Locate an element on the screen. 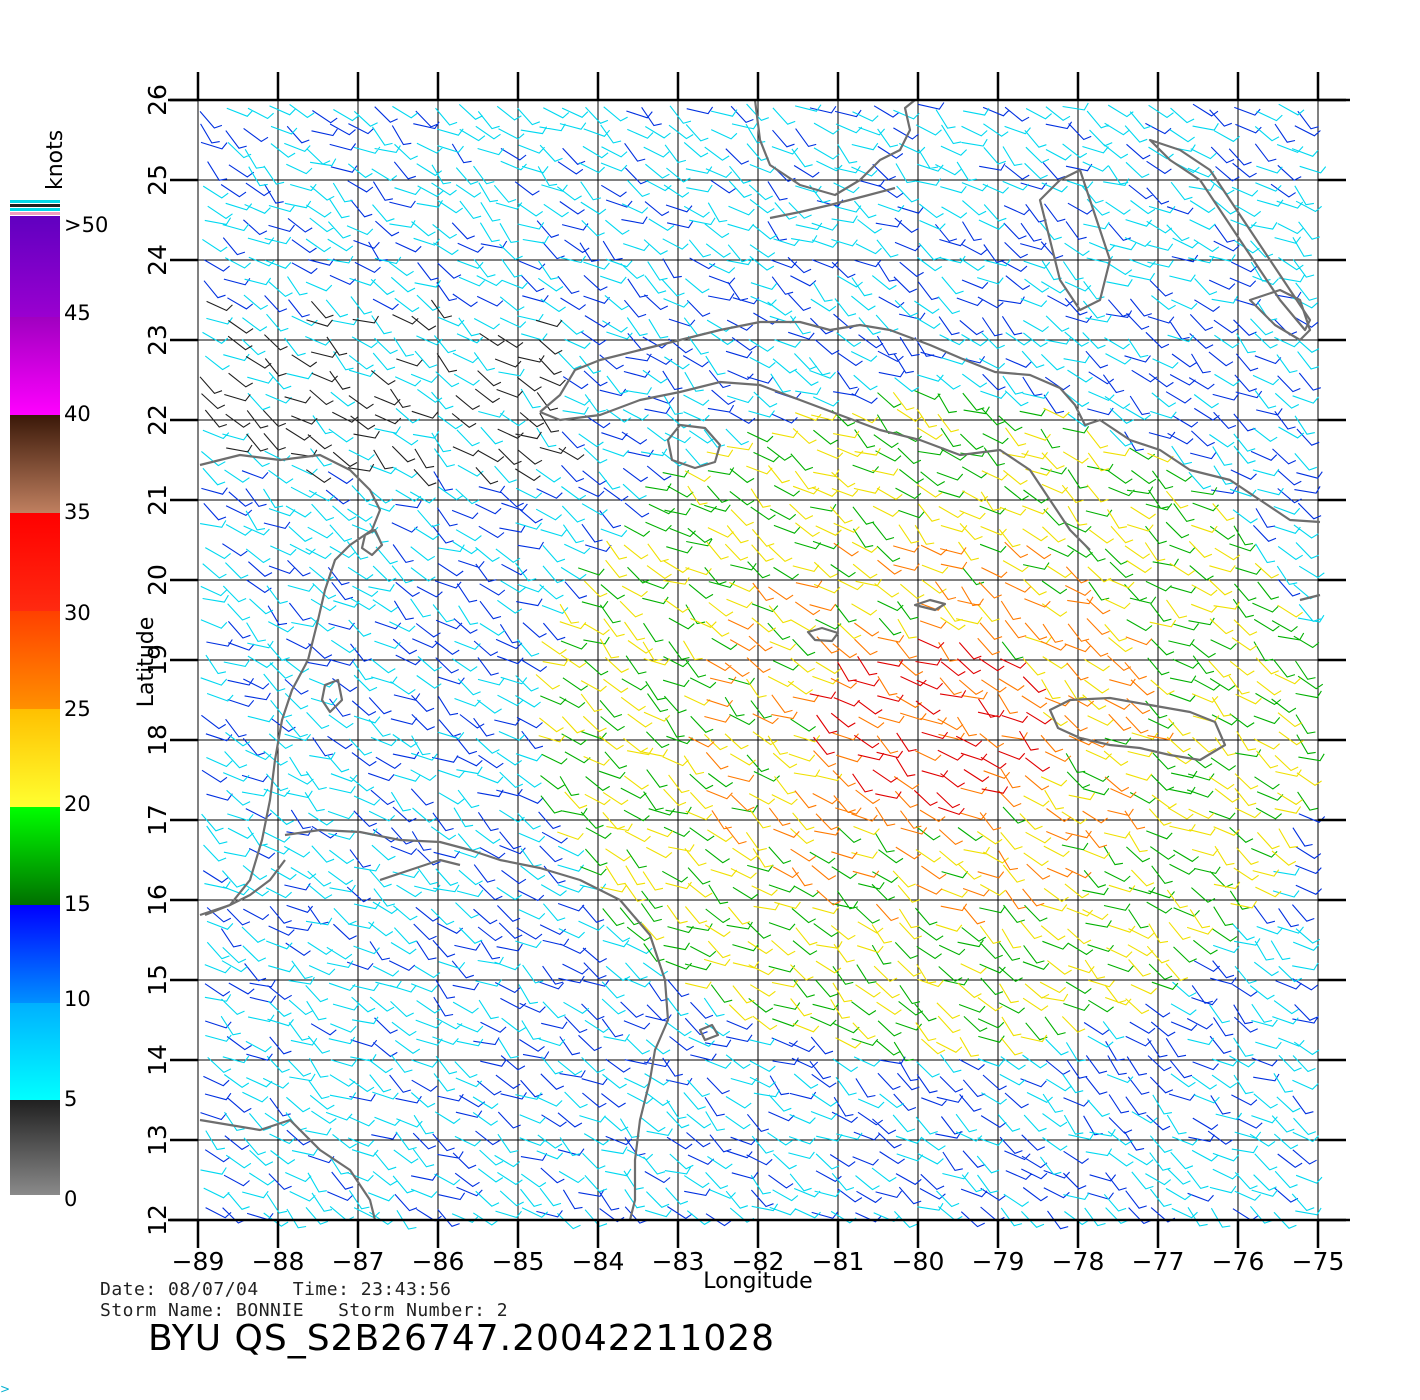  lon-tick-label: −77 is located at coordinates (1158, 1261).